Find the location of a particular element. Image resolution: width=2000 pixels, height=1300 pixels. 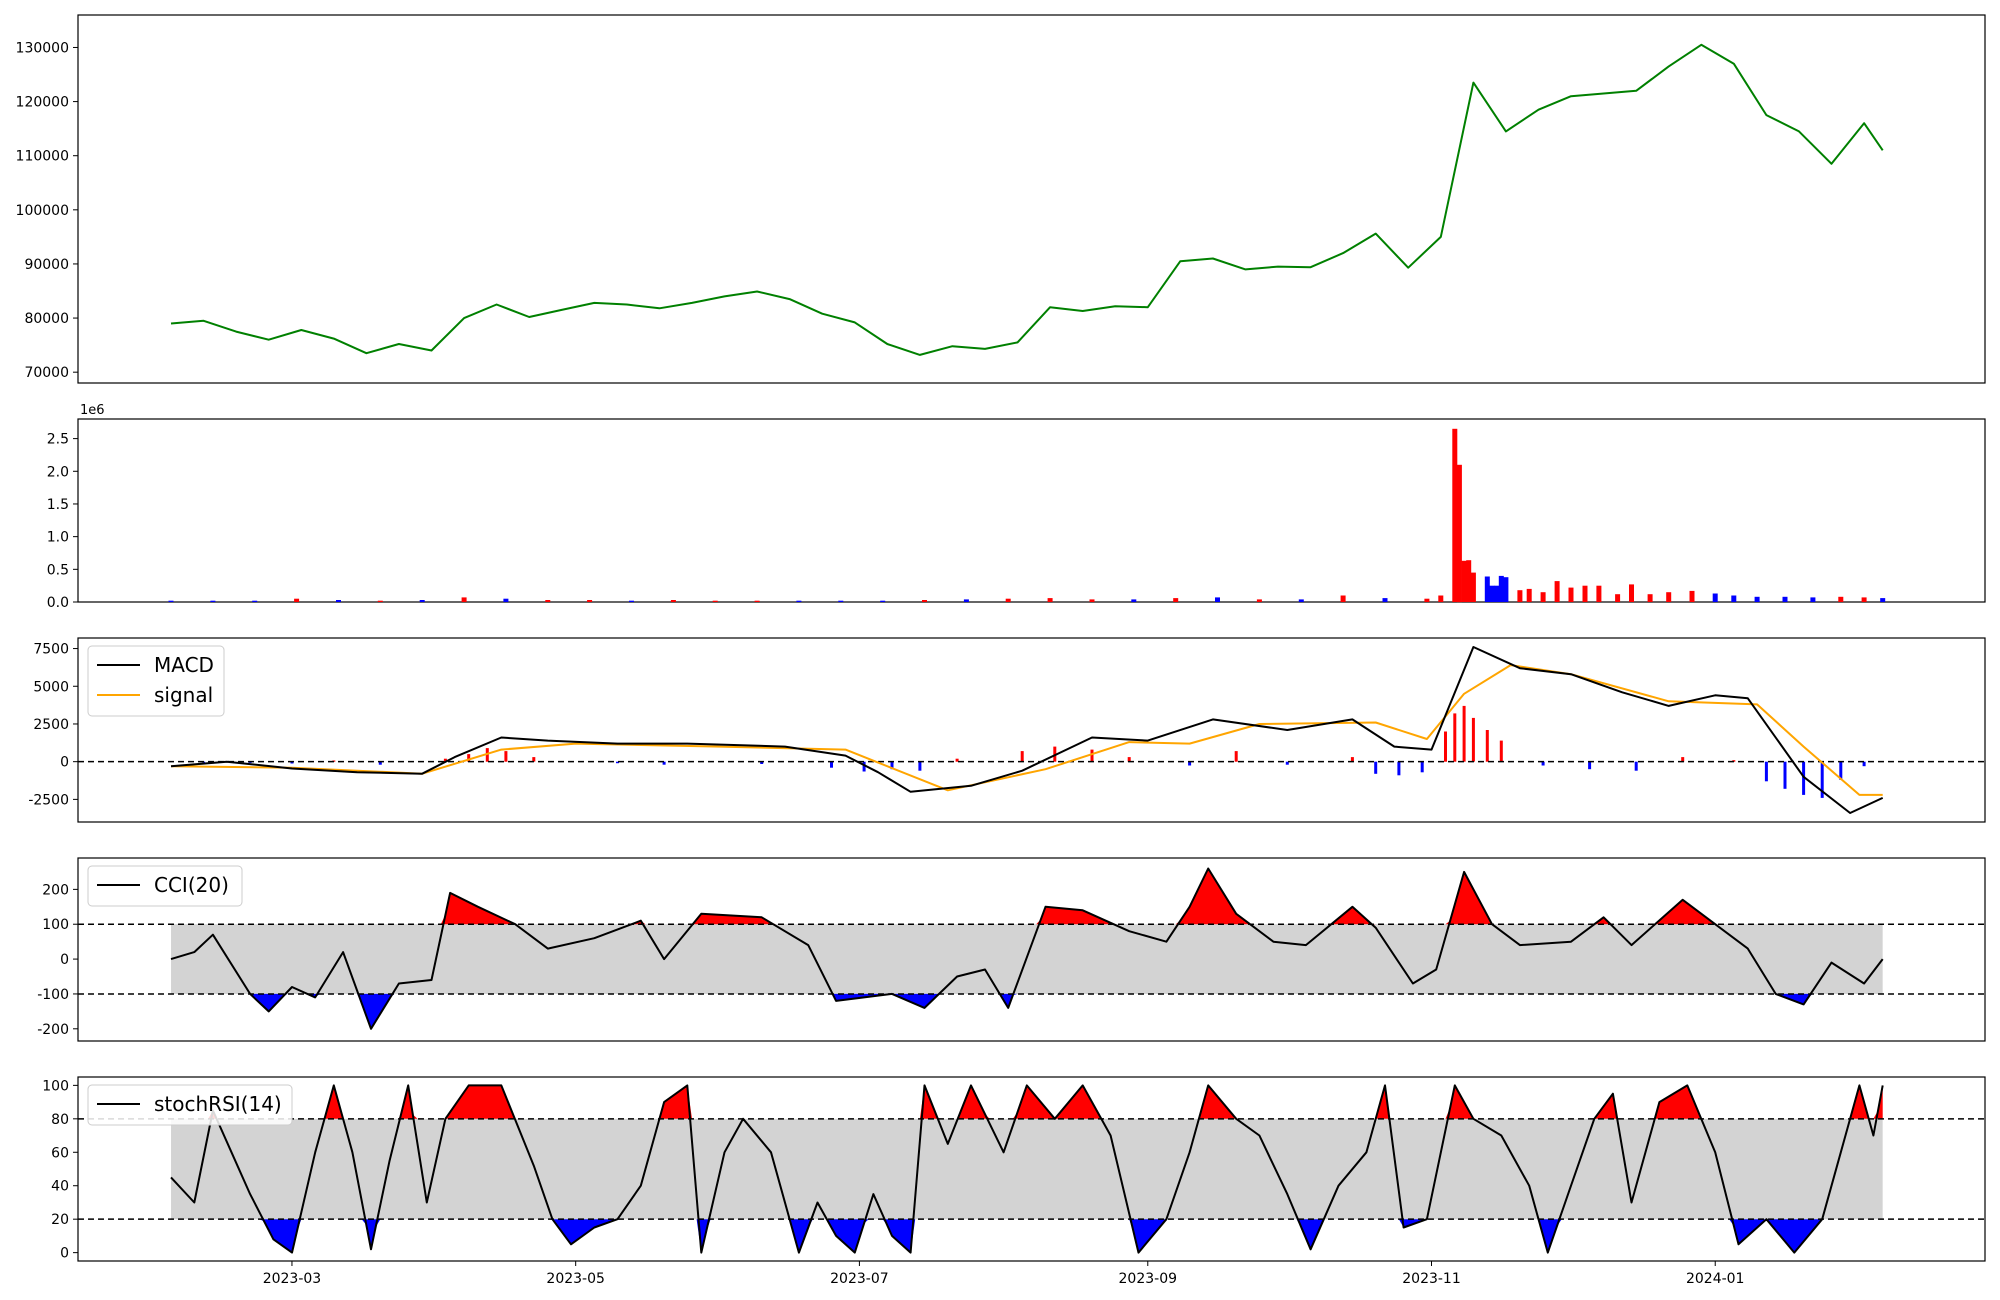

stochrsi-legend-box is located at coordinates (190, 1105).